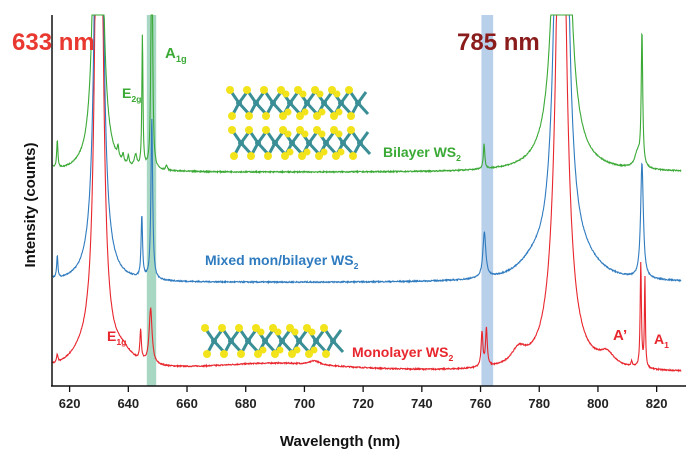 This screenshot has height=451, width=700. What do you see at coordinates (363, 403) in the screenshot?
I see `x-tick-label: 720` at bounding box center [363, 403].